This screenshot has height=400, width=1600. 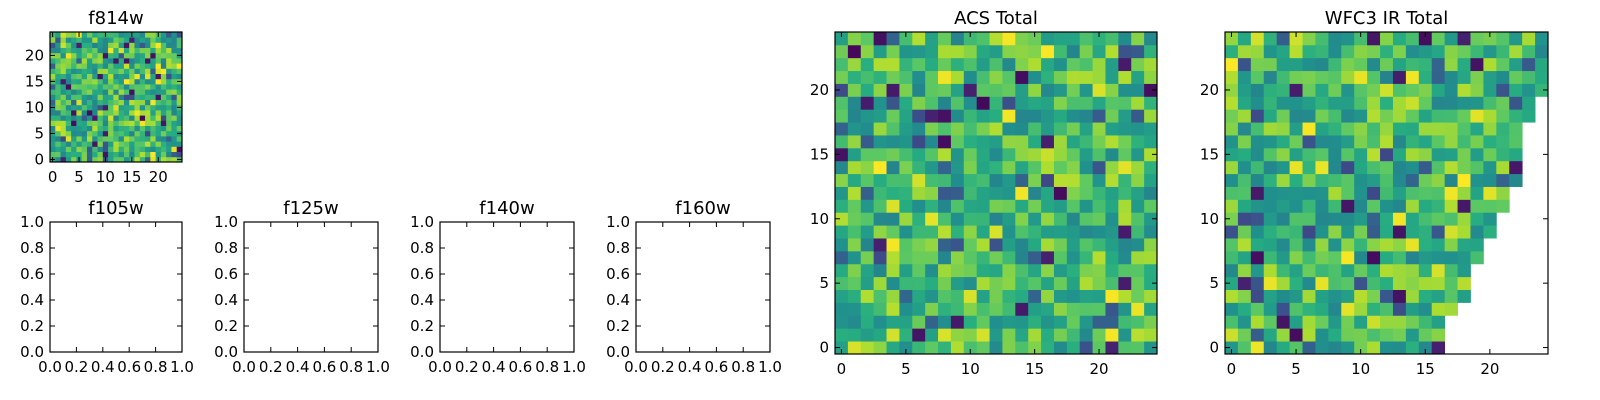 I want to click on x-tick-label: 0.4, so click(x=103, y=367).